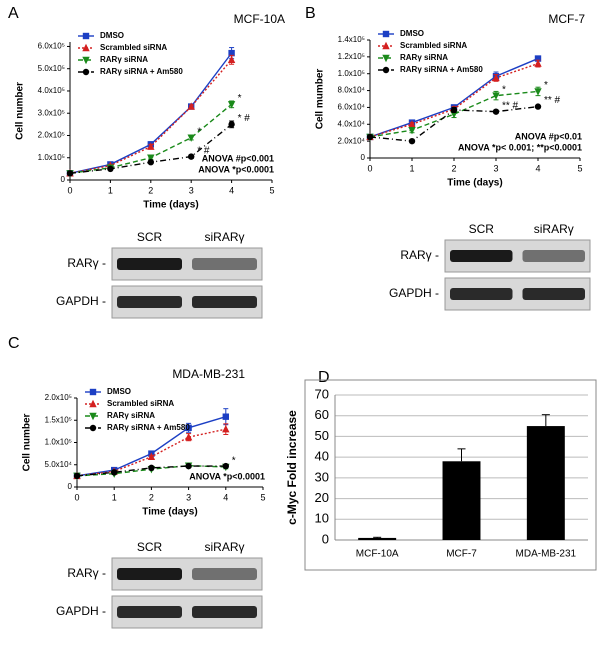 This screenshot has height=645, width=600. What do you see at coordinates (51, 46) in the screenshot?
I see `y-tick-label: 6.0x10⁵` at bounding box center [51, 46].